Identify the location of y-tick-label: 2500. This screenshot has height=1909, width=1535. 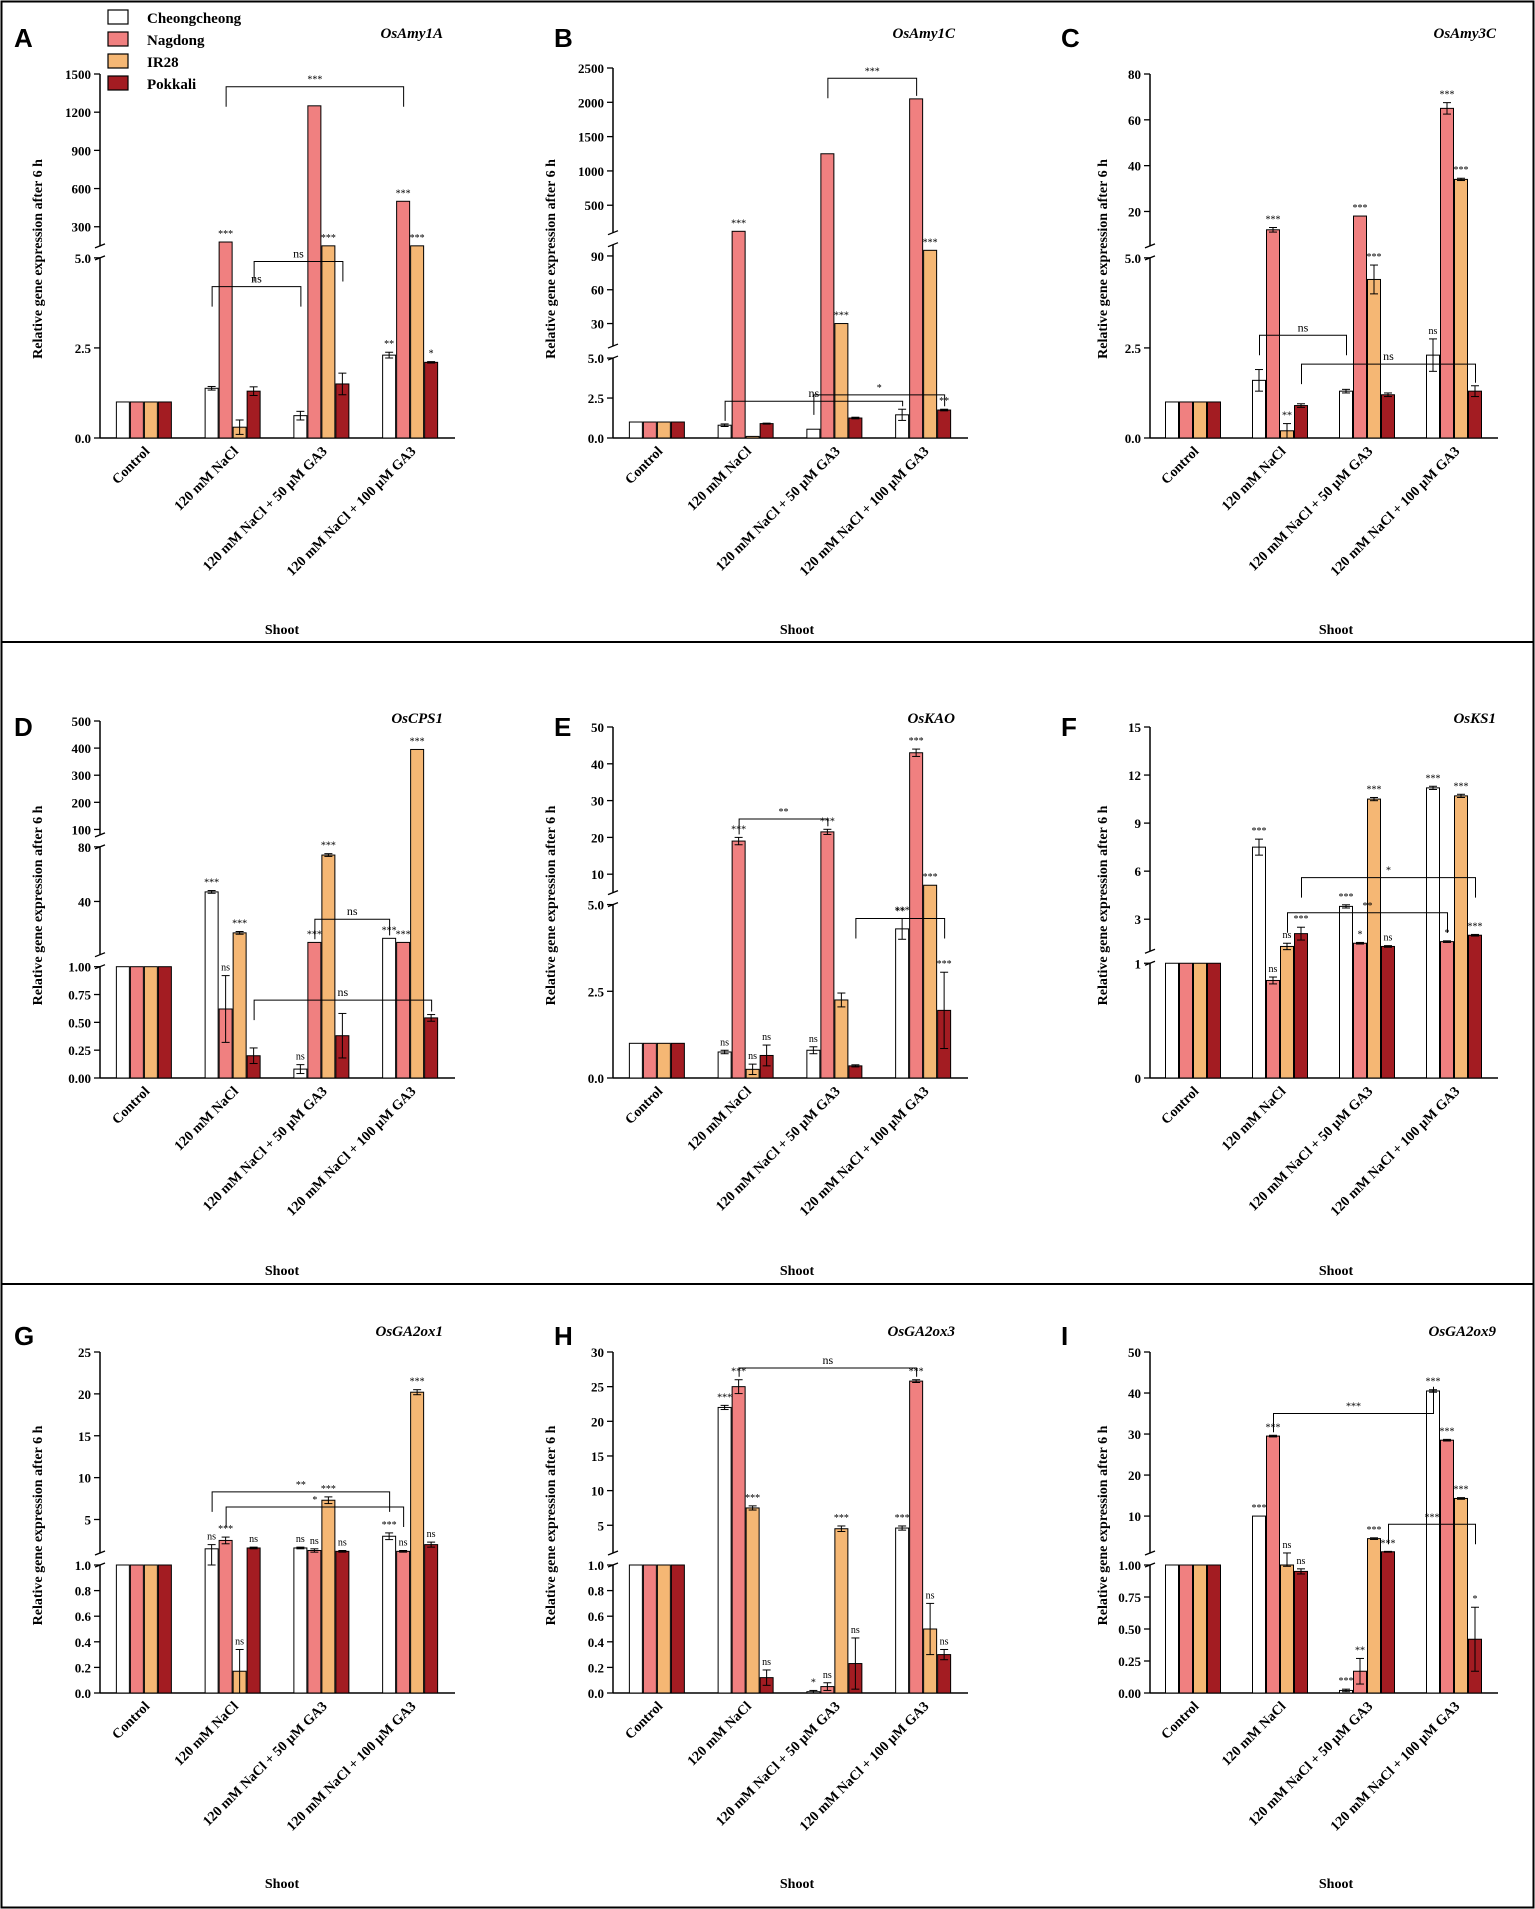
(591, 68).